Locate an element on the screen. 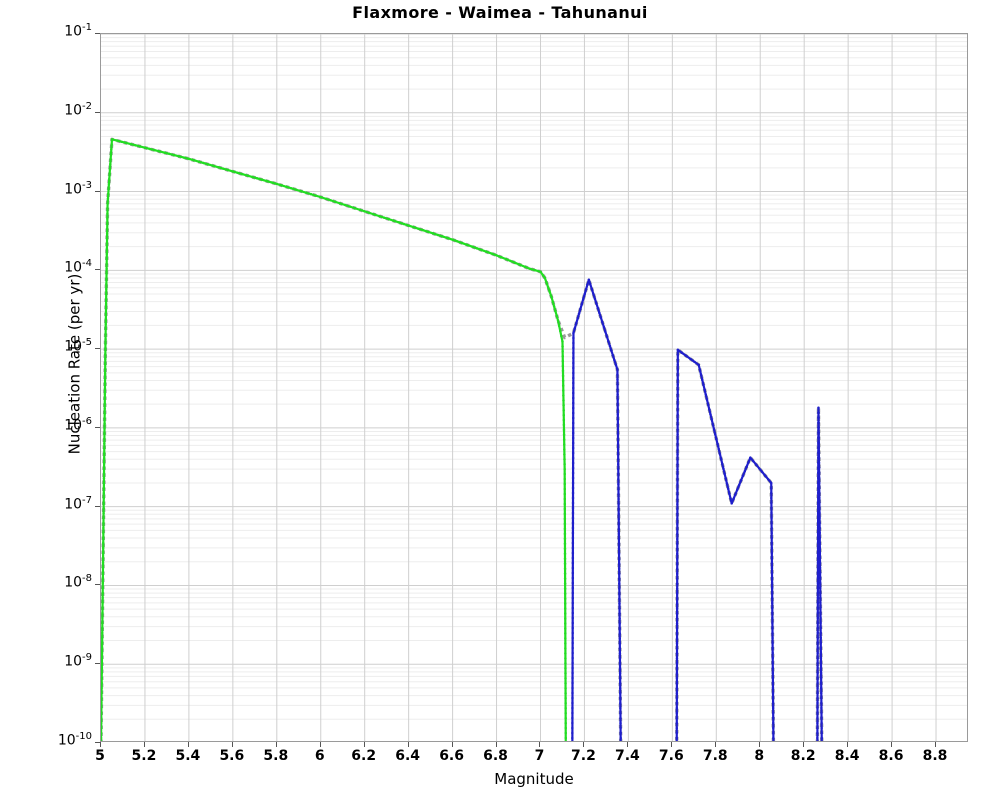 Image resolution: width=1000 pixels, height=800 pixels. y-tick-label: 10⁻³ is located at coordinates (78, 188).